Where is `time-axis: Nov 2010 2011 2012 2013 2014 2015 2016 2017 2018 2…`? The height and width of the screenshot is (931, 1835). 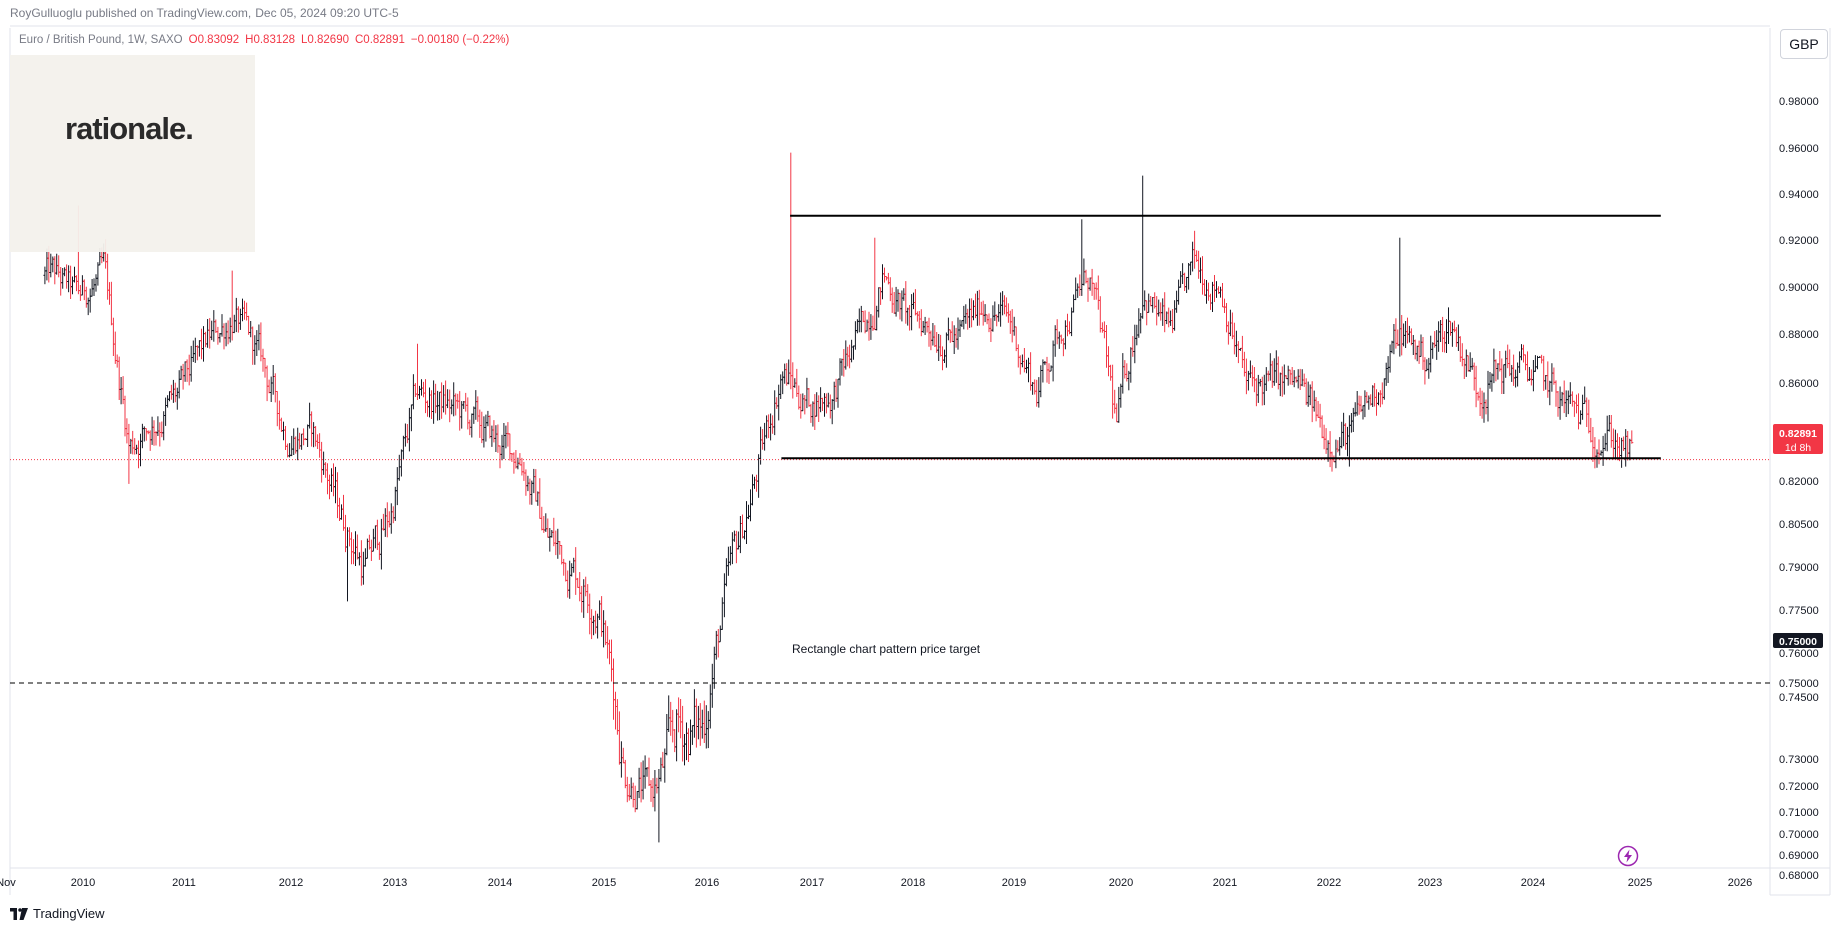
time-axis: Nov 2010 2011 2012 2013 2014 2015 2016 2017 2018 2… is located at coordinates (876, 883).